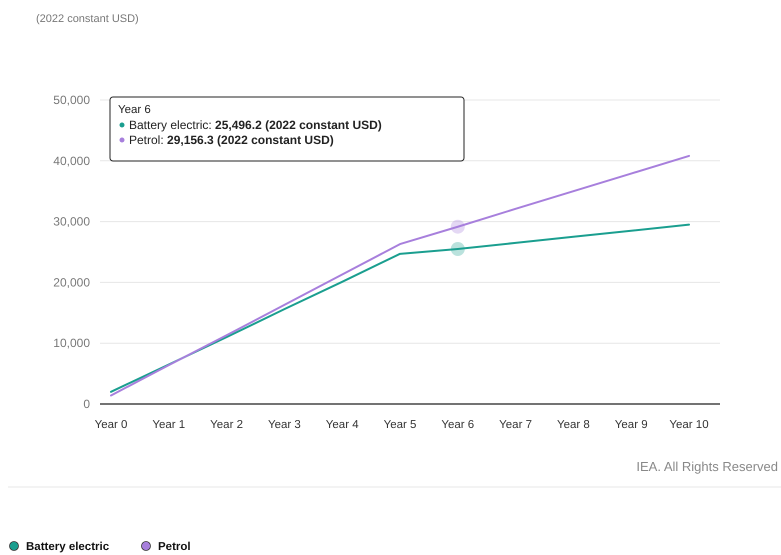 This screenshot has height=555, width=781. Describe the element at coordinates (87, 19) in the screenshot. I see `text: (2022 constant USD)` at that location.